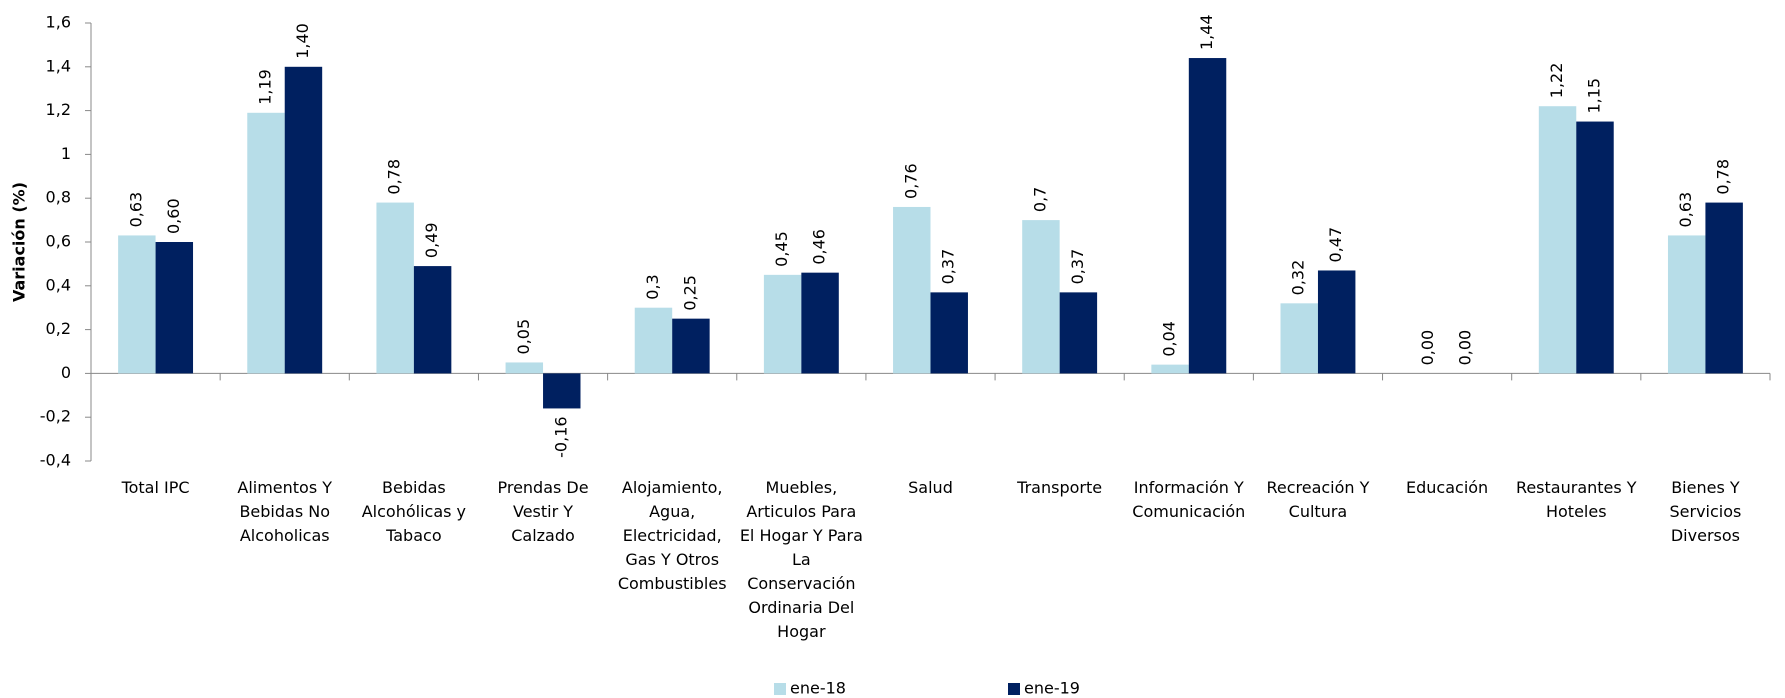  I want to click on x-tick-label: Información Y Comunicación, so click(1189, 499).